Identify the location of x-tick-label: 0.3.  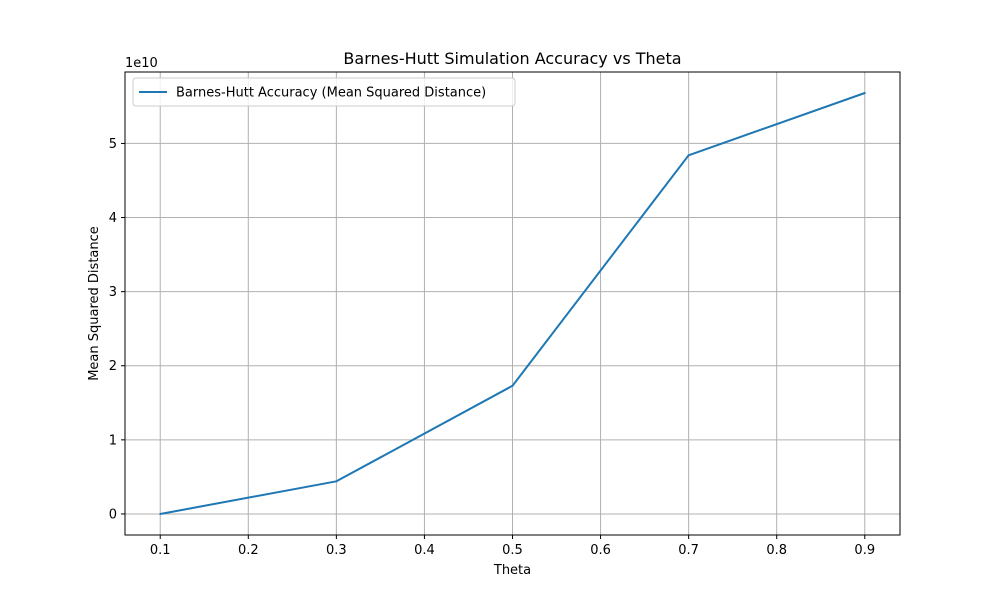
(336, 550).